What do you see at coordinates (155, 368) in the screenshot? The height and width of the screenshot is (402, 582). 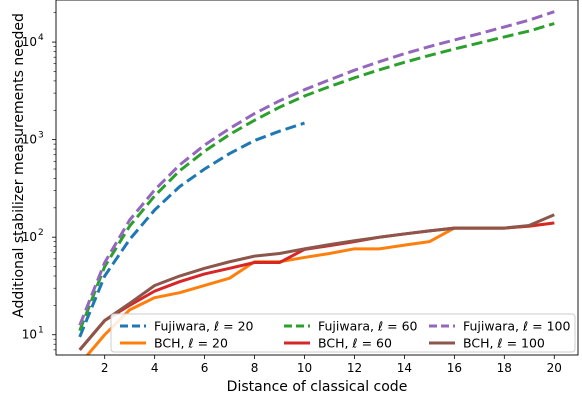 I see `x-tick-label: 4` at bounding box center [155, 368].